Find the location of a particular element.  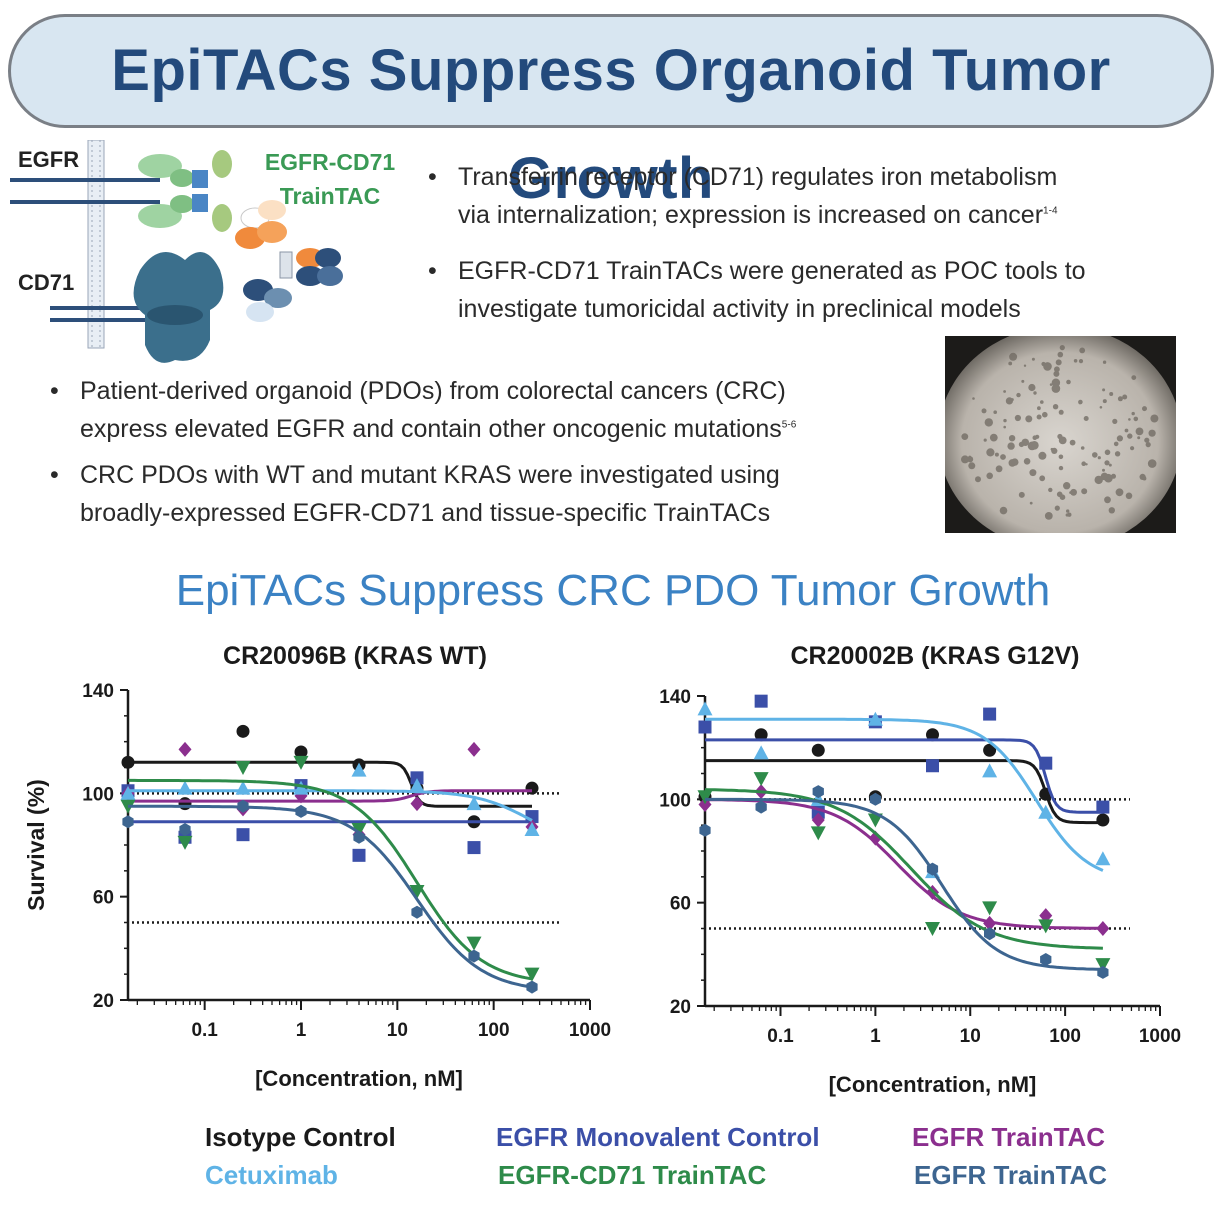

cd71-receptor-icon is located at coordinates (178, 307).